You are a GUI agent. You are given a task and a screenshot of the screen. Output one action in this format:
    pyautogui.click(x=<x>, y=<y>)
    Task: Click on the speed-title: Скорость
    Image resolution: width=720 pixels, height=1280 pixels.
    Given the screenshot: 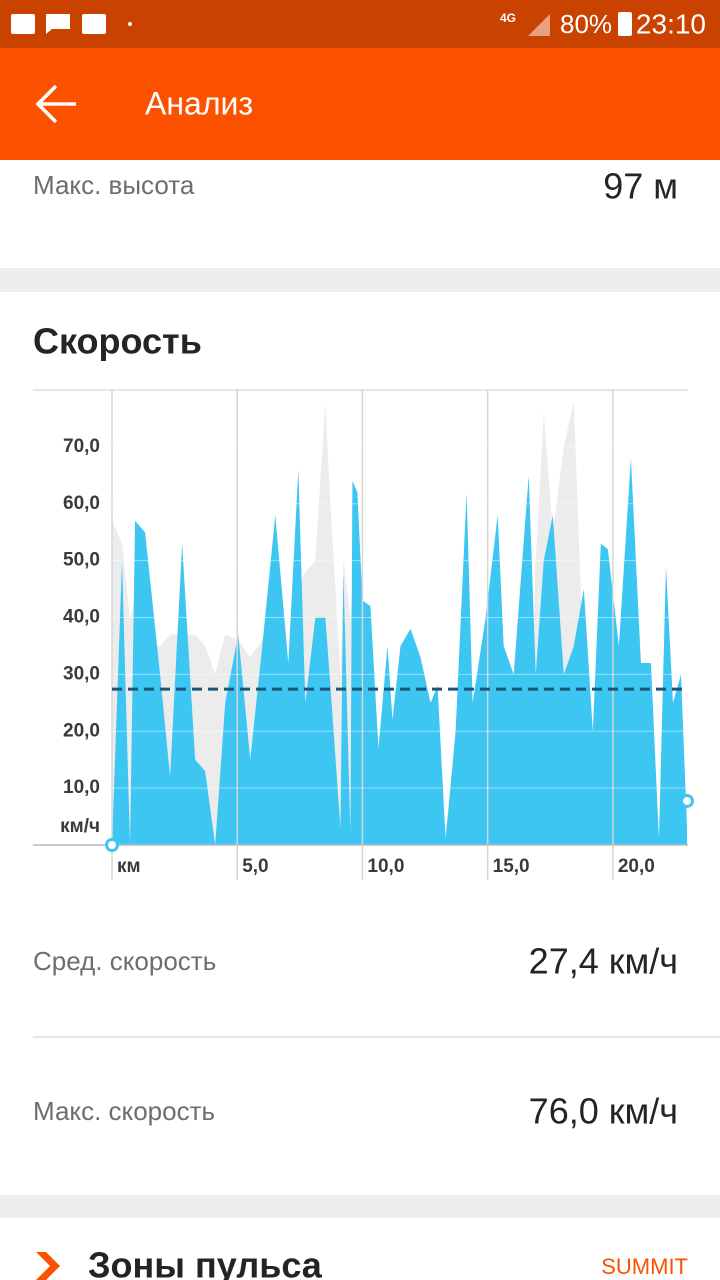 What is the action you would take?
    pyautogui.click(x=117, y=341)
    